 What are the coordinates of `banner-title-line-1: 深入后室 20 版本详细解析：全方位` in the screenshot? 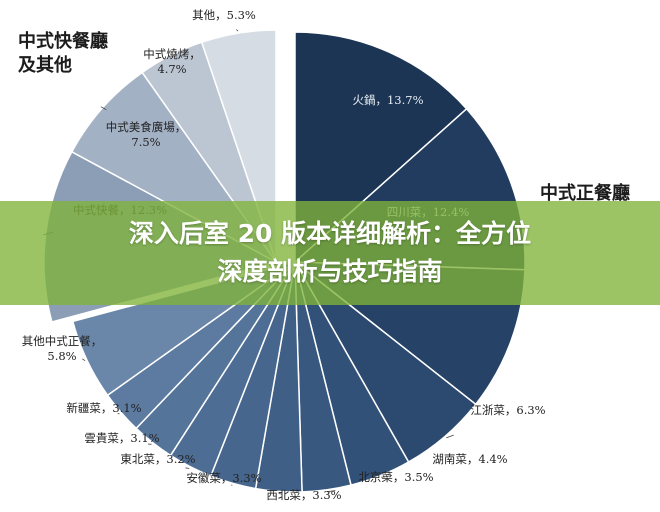 It's located at (330, 233).